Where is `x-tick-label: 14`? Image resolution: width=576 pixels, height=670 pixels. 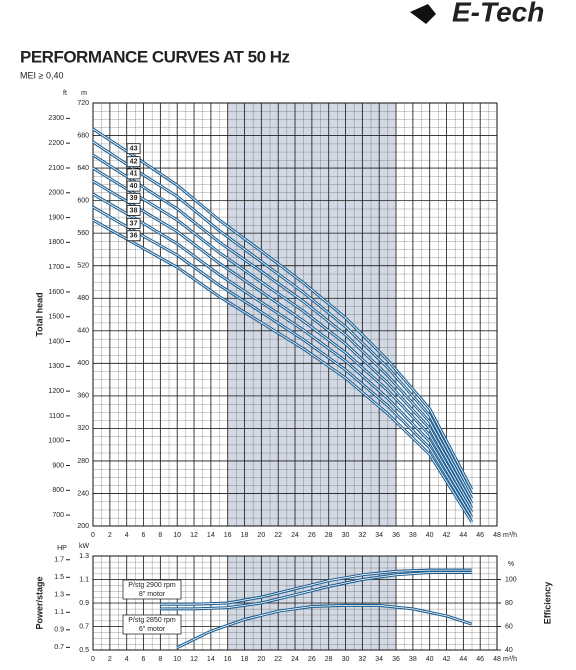
x-tick-label: 14 is located at coordinates (211, 659).